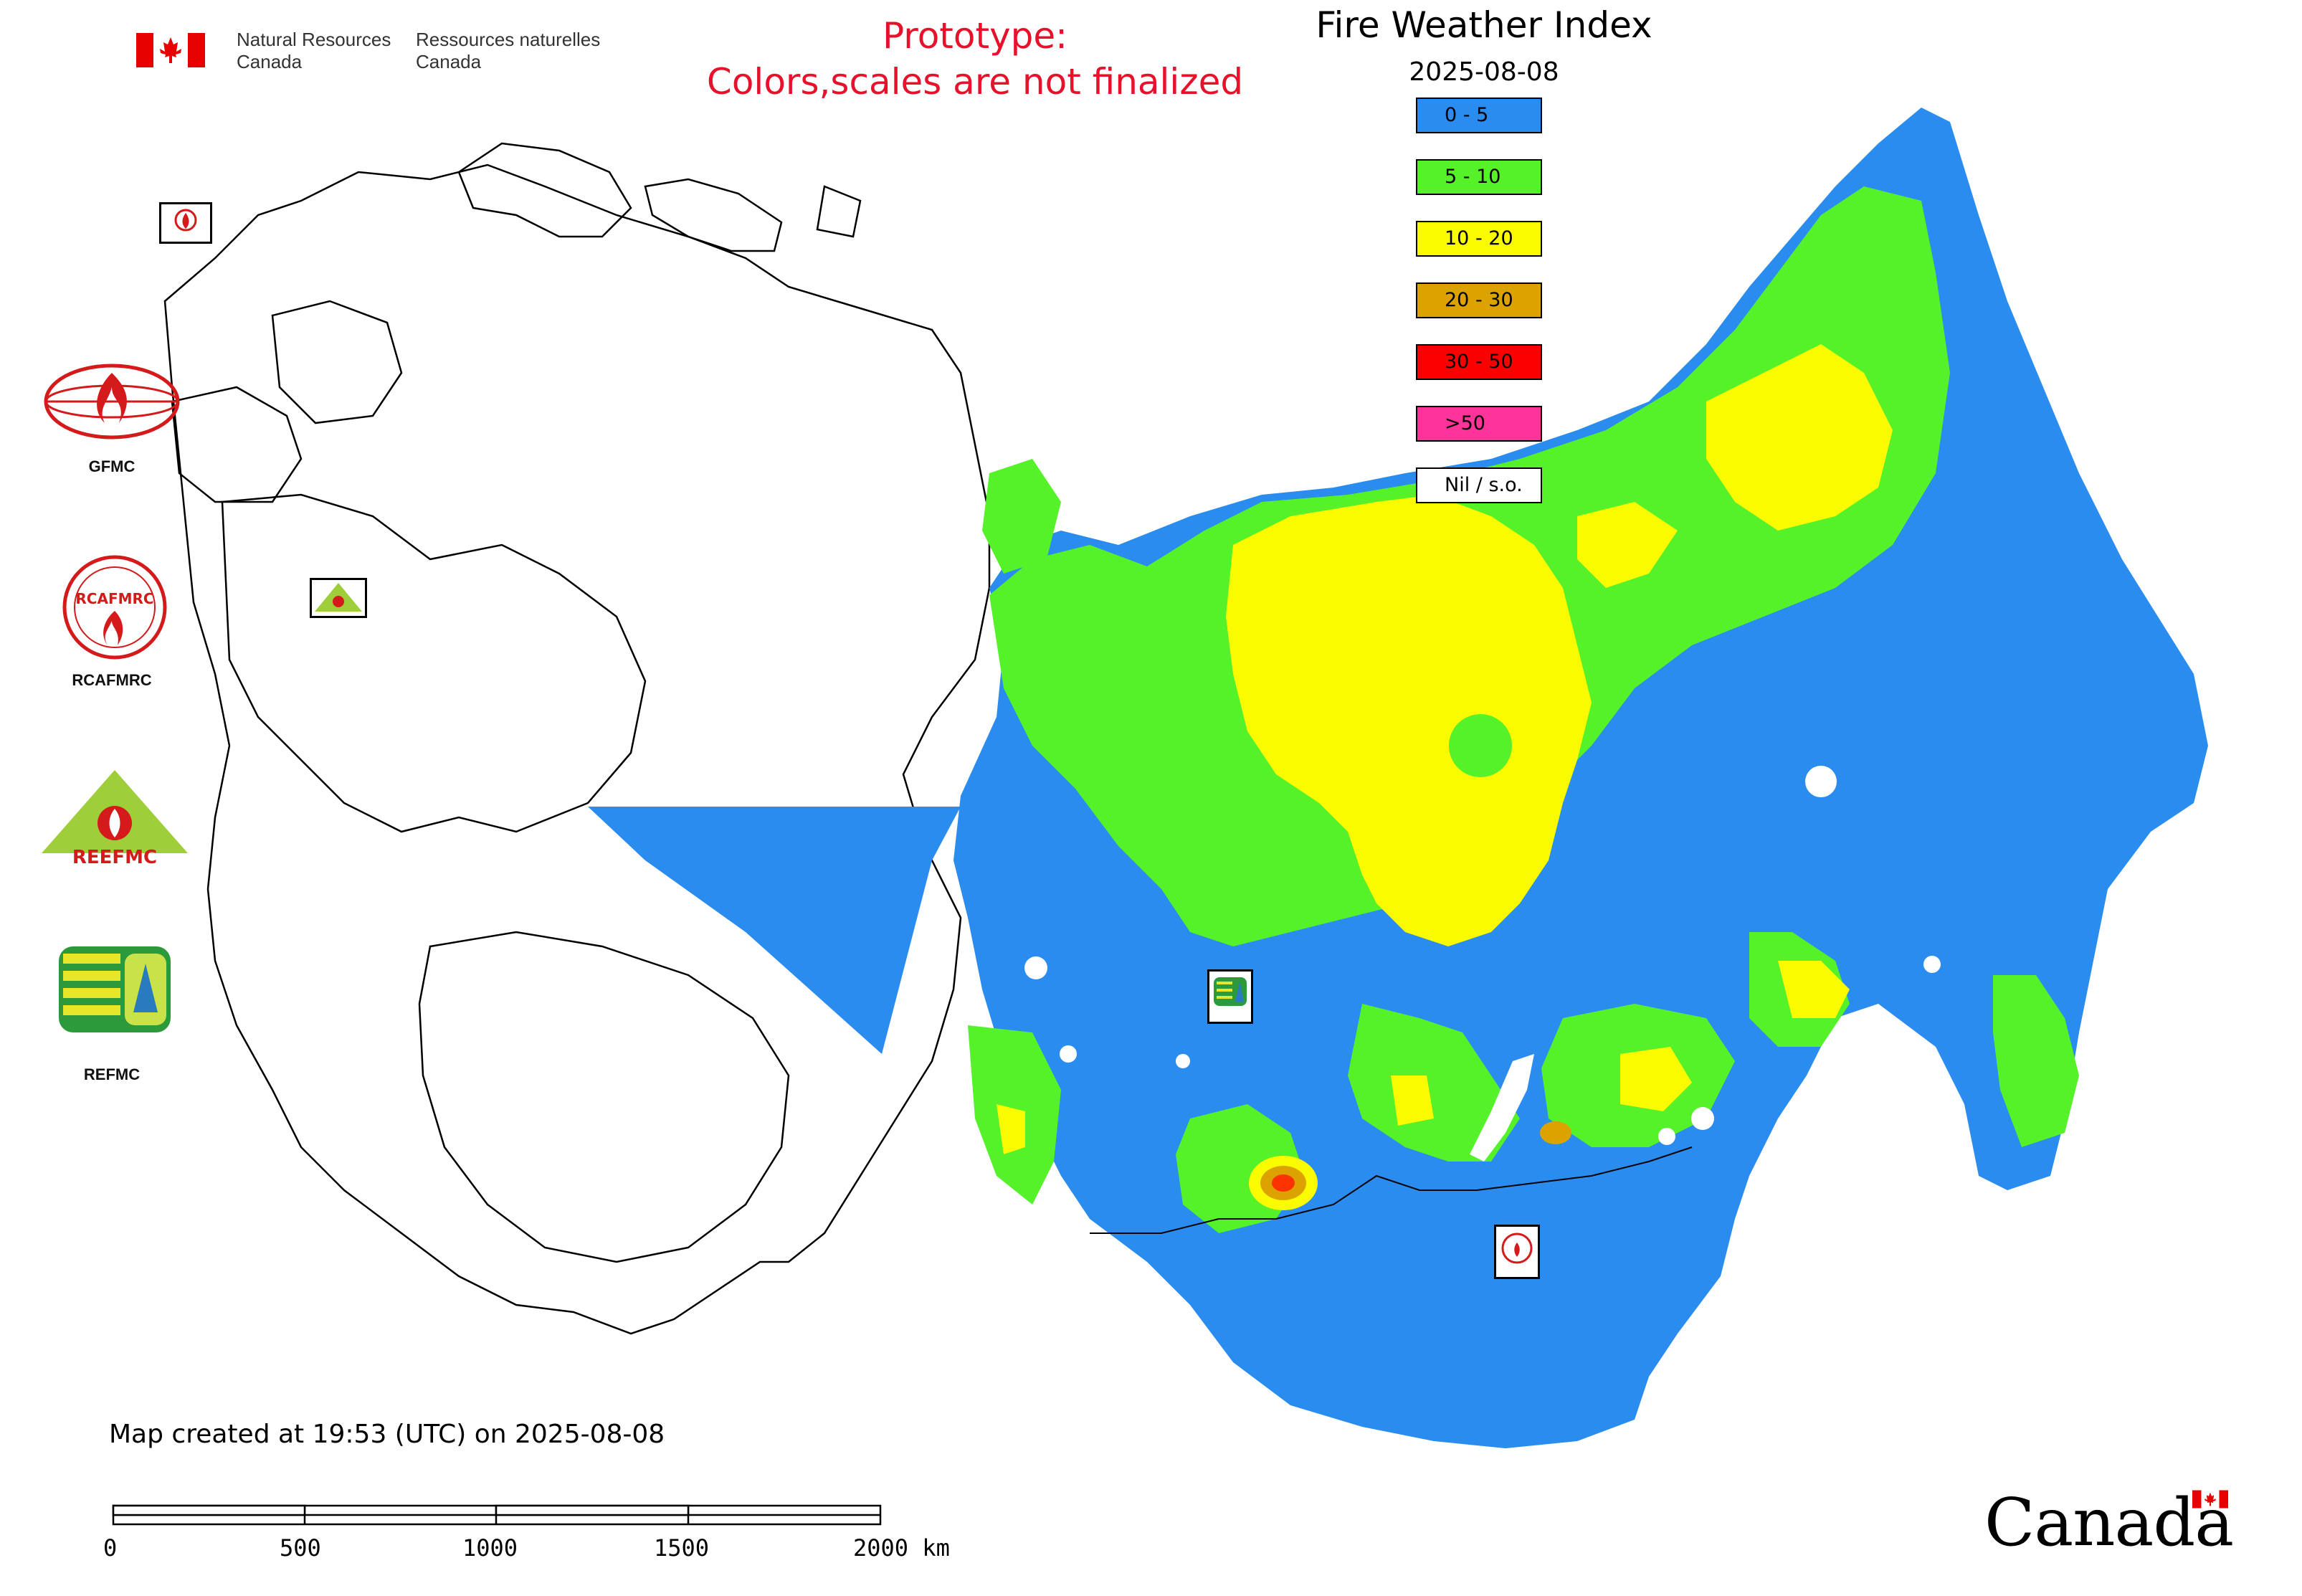 Image resolution: width=2302 pixels, height=1596 pixels. I want to click on map-marker-reefmc, so click(339, 598).